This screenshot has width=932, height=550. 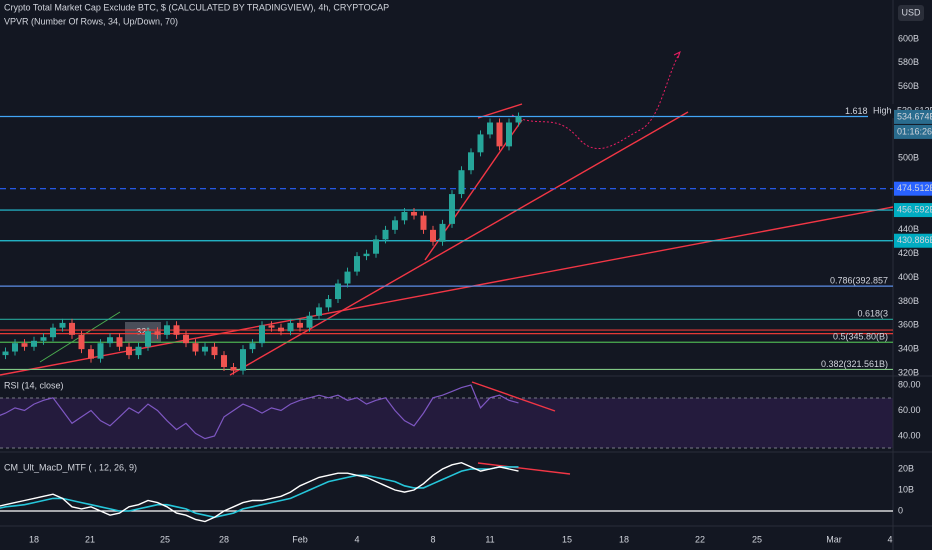 I want to click on price-tick: 340B, so click(x=908, y=349).